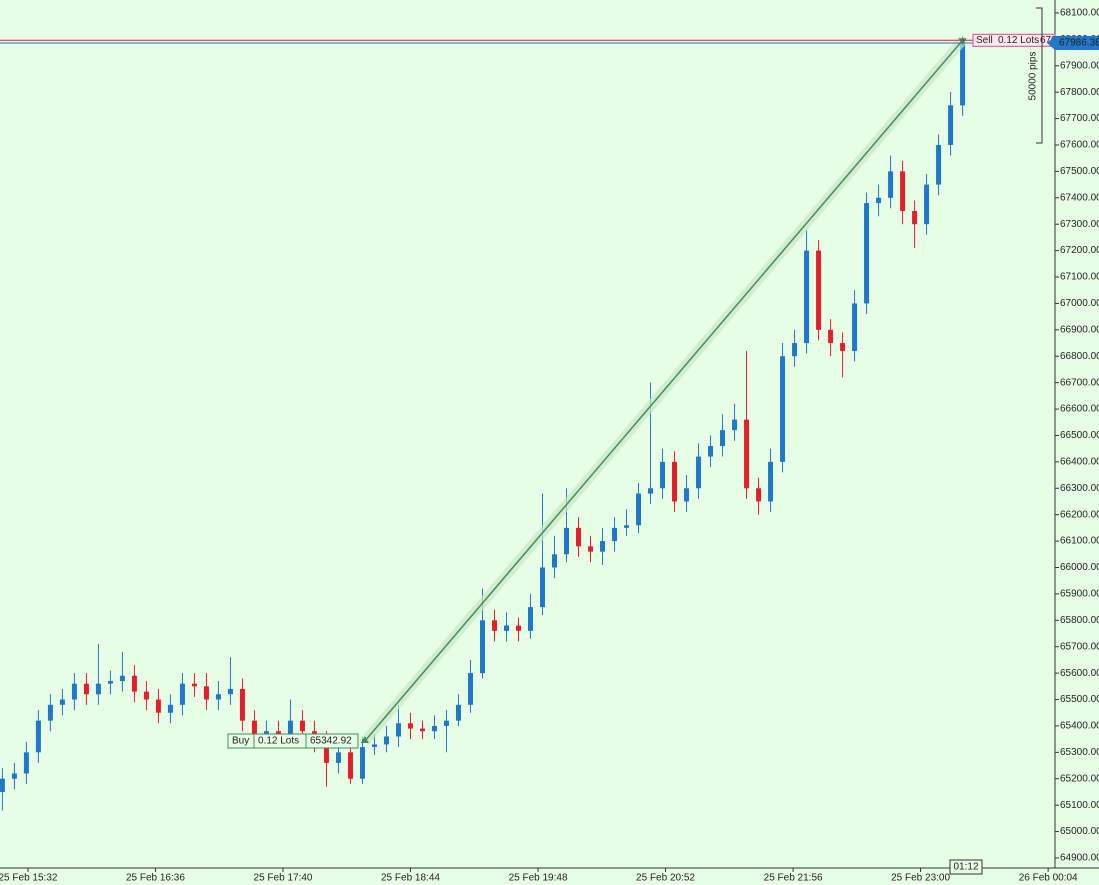 This screenshot has height=885, width=1099. I want to click on y-tick-label: 66600.00, so click(1079, 409).